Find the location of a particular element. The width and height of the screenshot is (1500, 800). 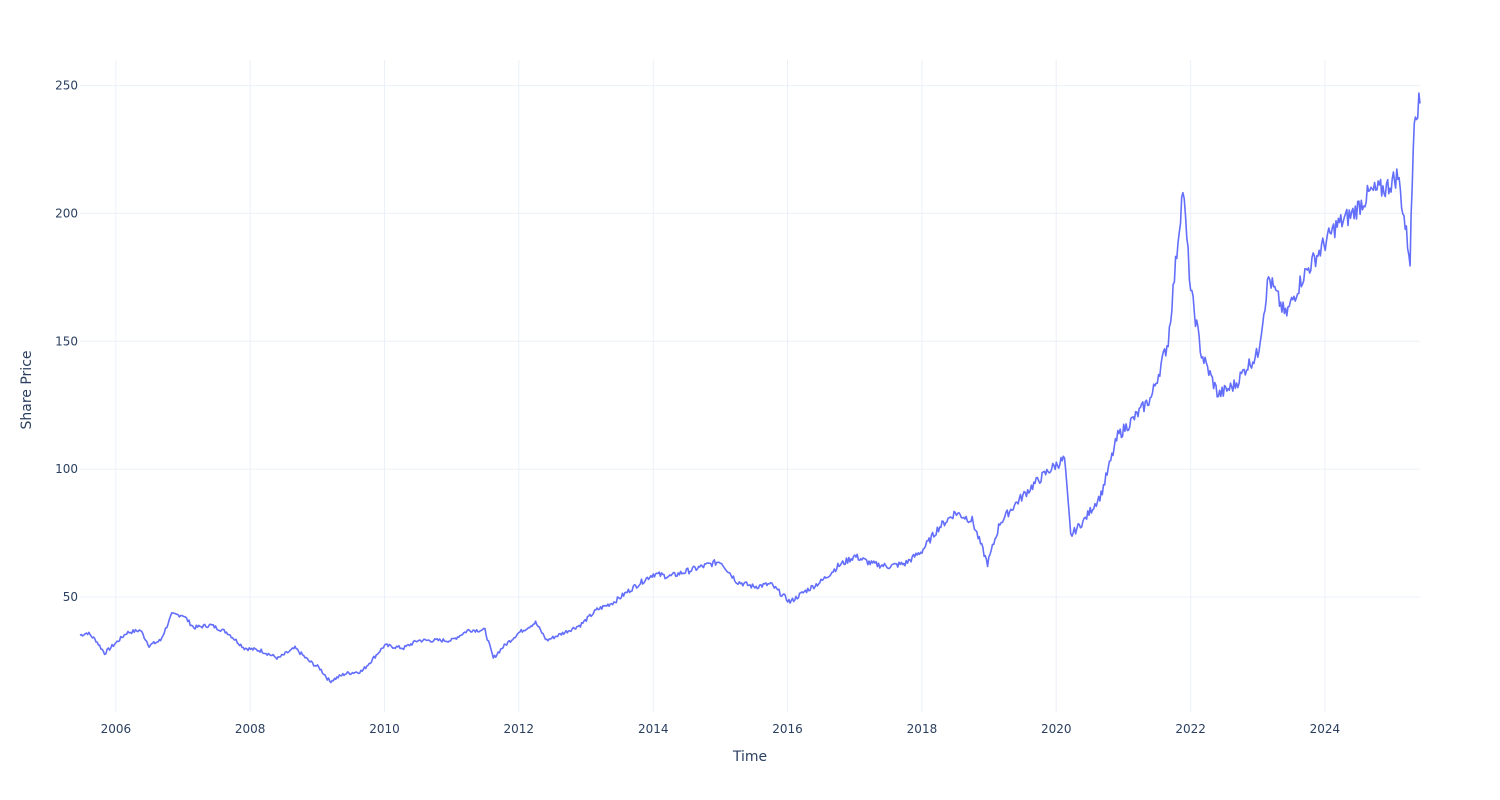

x-tick-label: 2008 is located at coordinates (250, 729).